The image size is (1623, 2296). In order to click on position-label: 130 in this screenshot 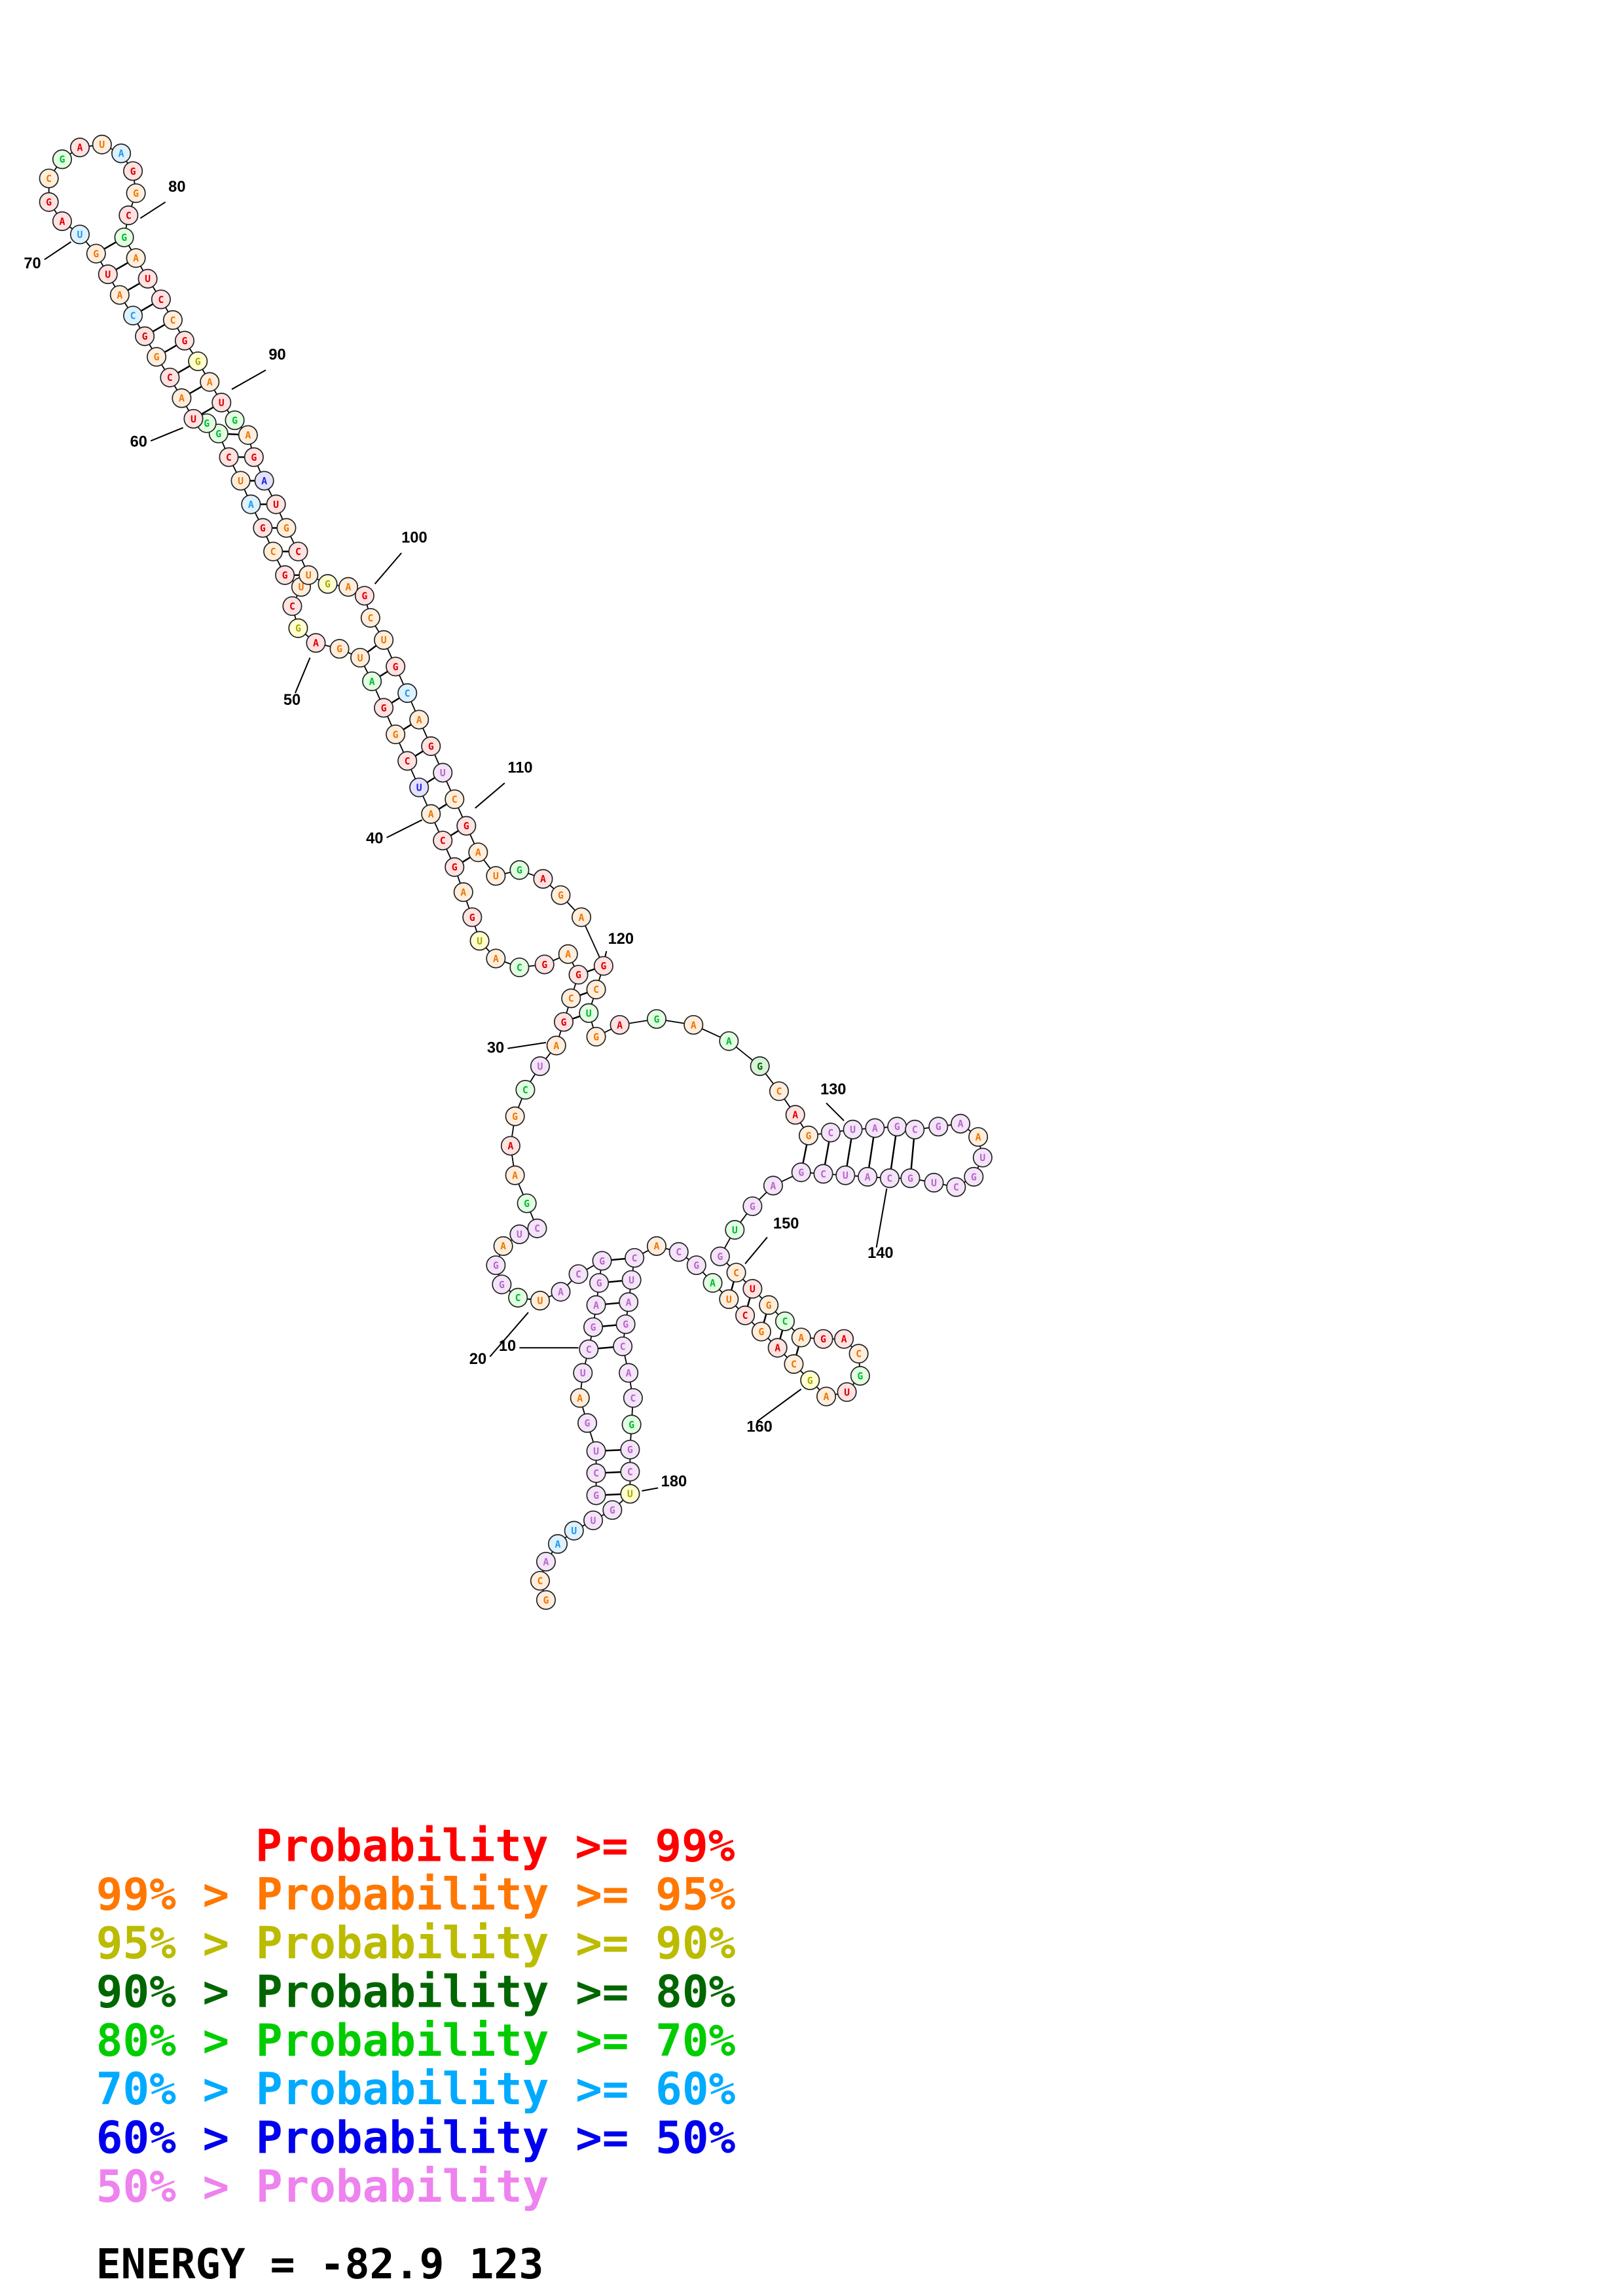, I will do `click(833, 1089)`.